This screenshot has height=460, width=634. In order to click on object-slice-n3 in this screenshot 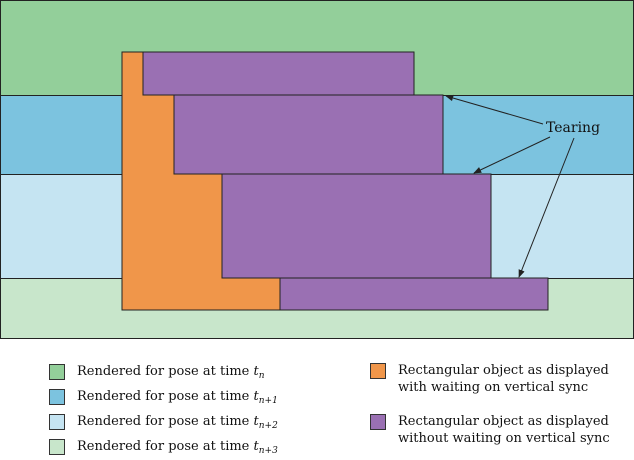, I will do `click(414, 294)`.